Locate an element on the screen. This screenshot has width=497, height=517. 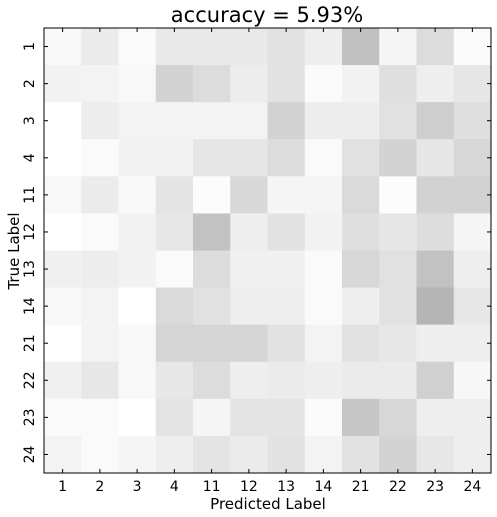
x-tick-label: 13 is located at coordinates (286, 487).